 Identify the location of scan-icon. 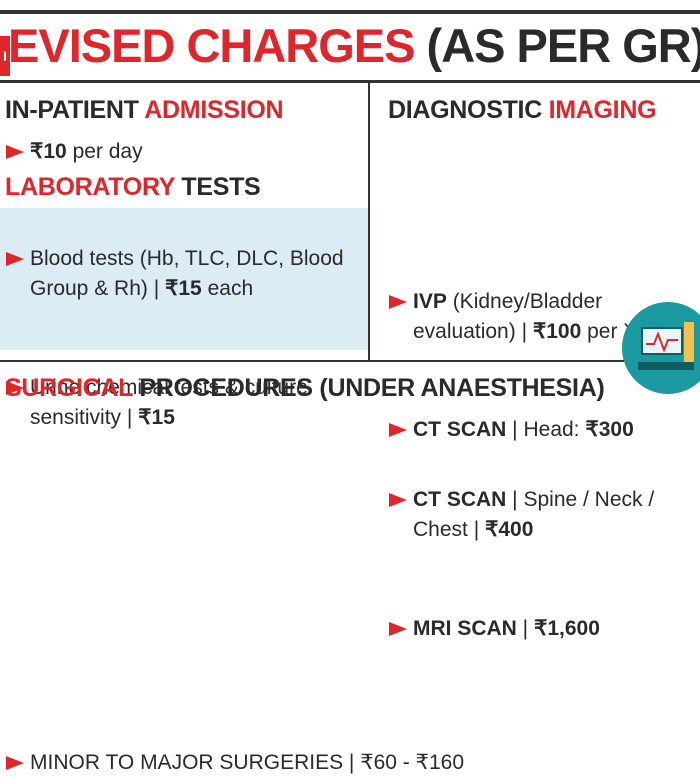
(661, 348).